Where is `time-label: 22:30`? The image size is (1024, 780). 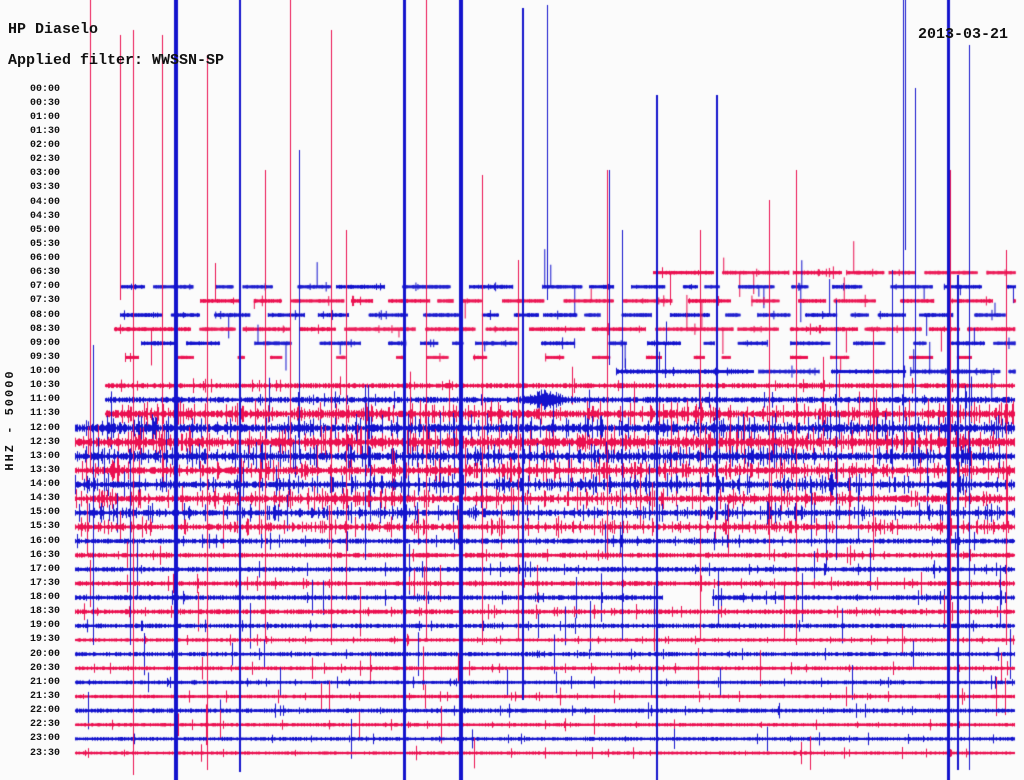
time-label: 22:30 is located at coordinates (44, 725).